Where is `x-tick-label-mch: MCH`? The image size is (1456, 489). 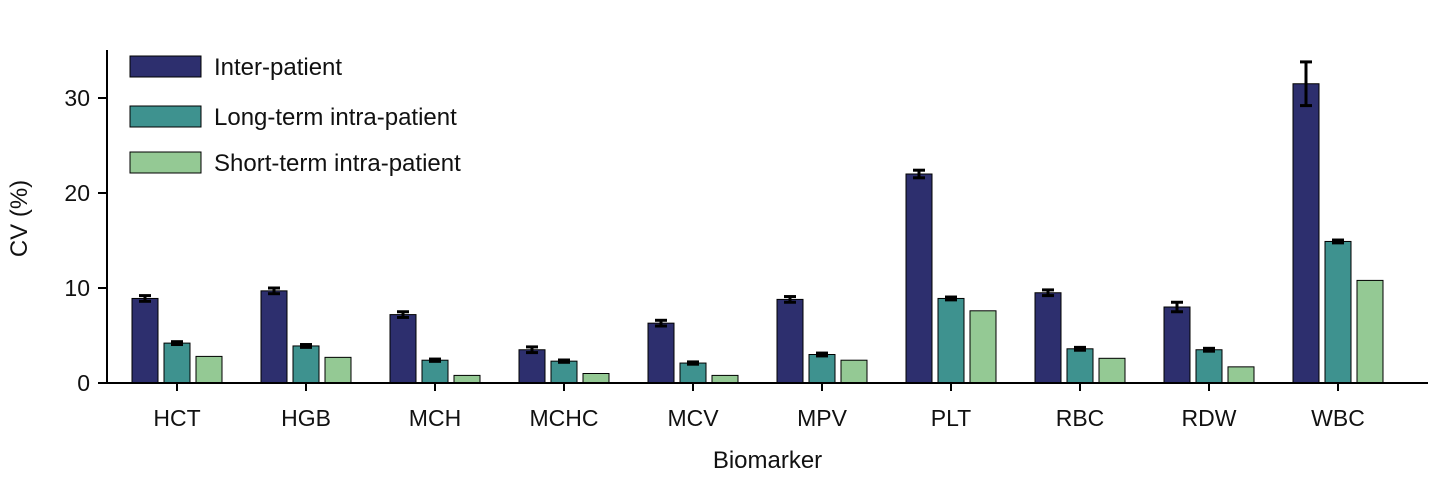 x-tick-label-mch: MCH is located at coordinates (435, 418).